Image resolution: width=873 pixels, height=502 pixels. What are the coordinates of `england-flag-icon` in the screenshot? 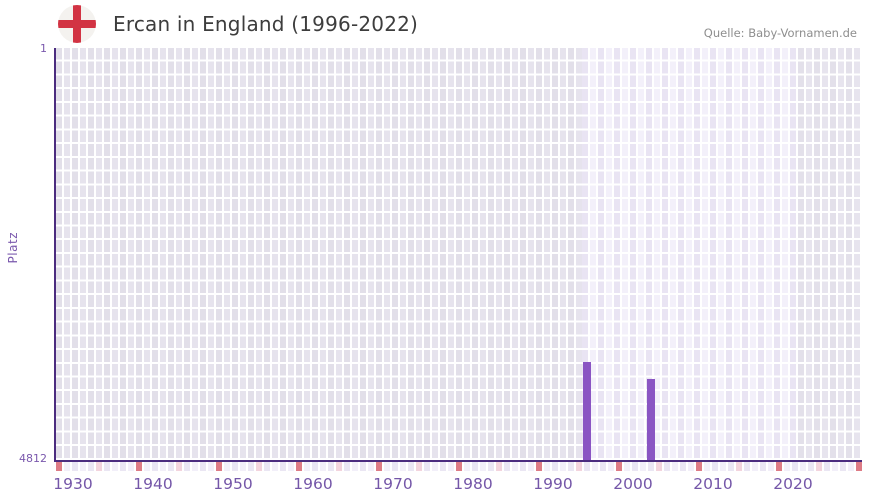 It's located at (77, 24).